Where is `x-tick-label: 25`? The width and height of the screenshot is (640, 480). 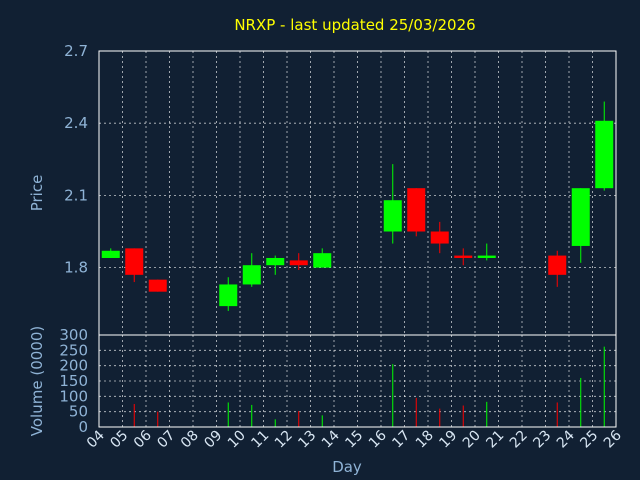
x-tick-label: 25 is located at coordinates (589, 440).